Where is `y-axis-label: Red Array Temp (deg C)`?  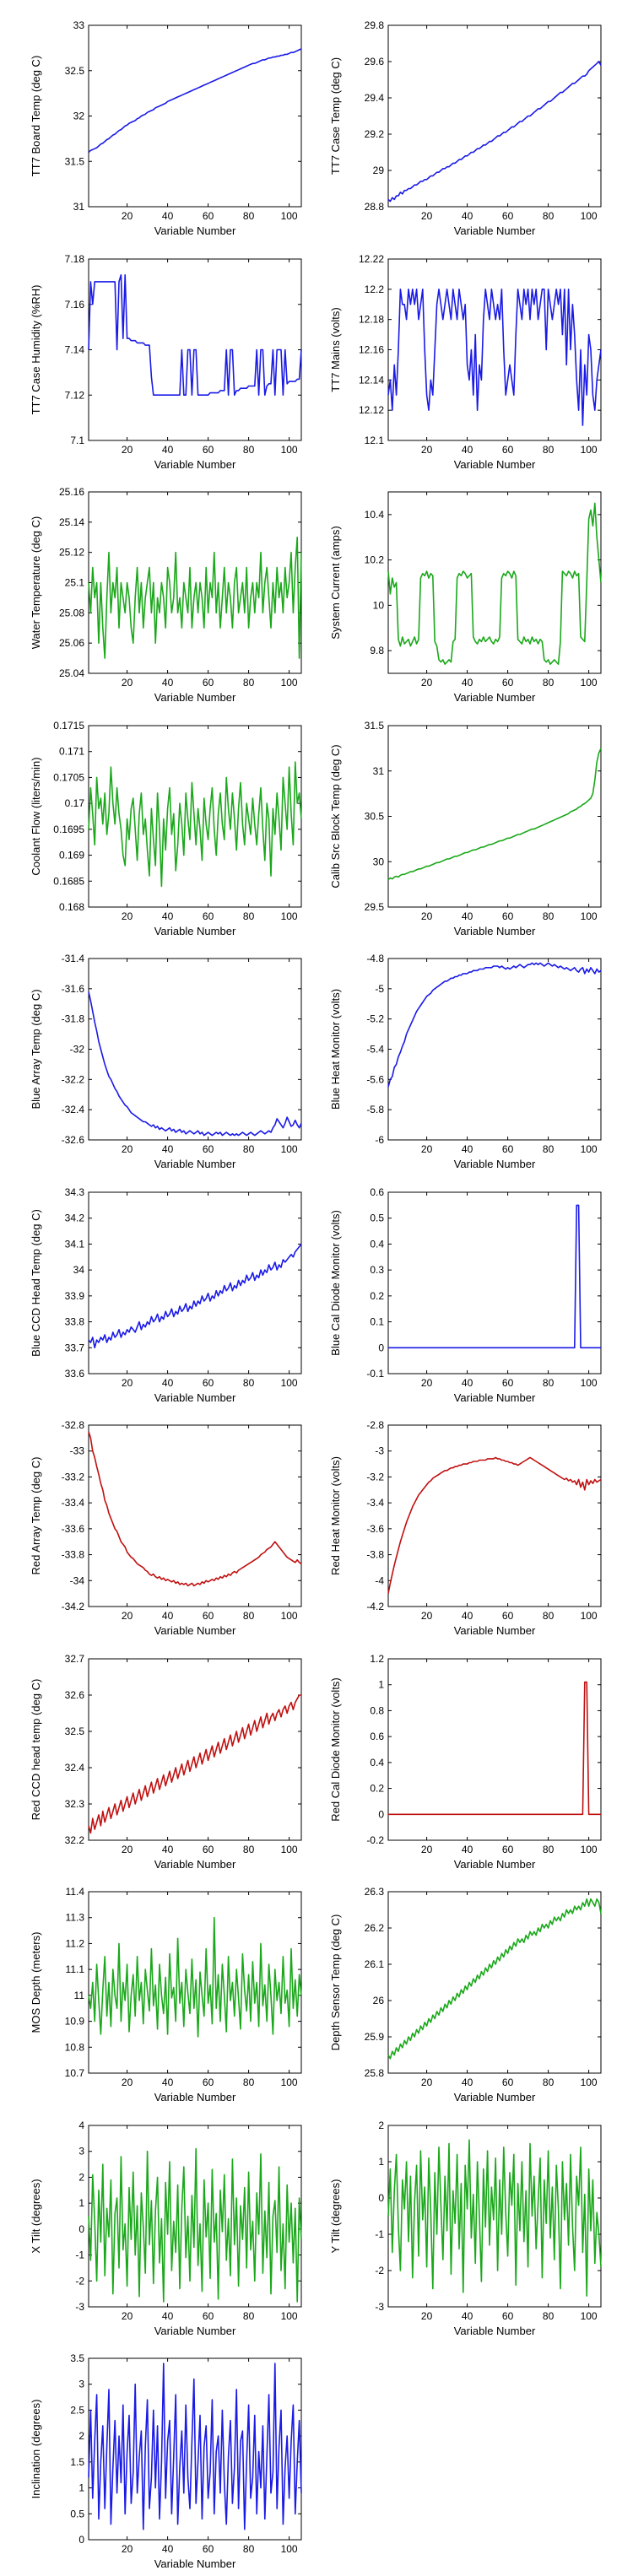 y-axis-label: Red Array Temp (deg C) is located at coordinates (36, 1516).